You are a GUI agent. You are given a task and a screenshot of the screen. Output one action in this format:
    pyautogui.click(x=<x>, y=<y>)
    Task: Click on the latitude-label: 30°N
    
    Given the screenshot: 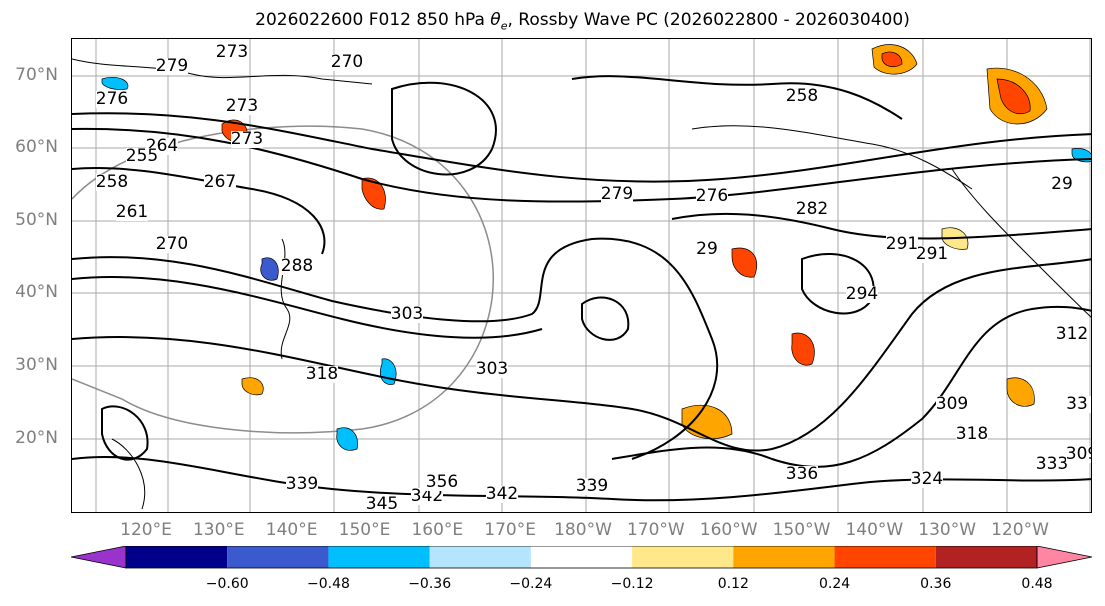 What is the action you would take?
    pyautogui.click(x=36, y=365)
    